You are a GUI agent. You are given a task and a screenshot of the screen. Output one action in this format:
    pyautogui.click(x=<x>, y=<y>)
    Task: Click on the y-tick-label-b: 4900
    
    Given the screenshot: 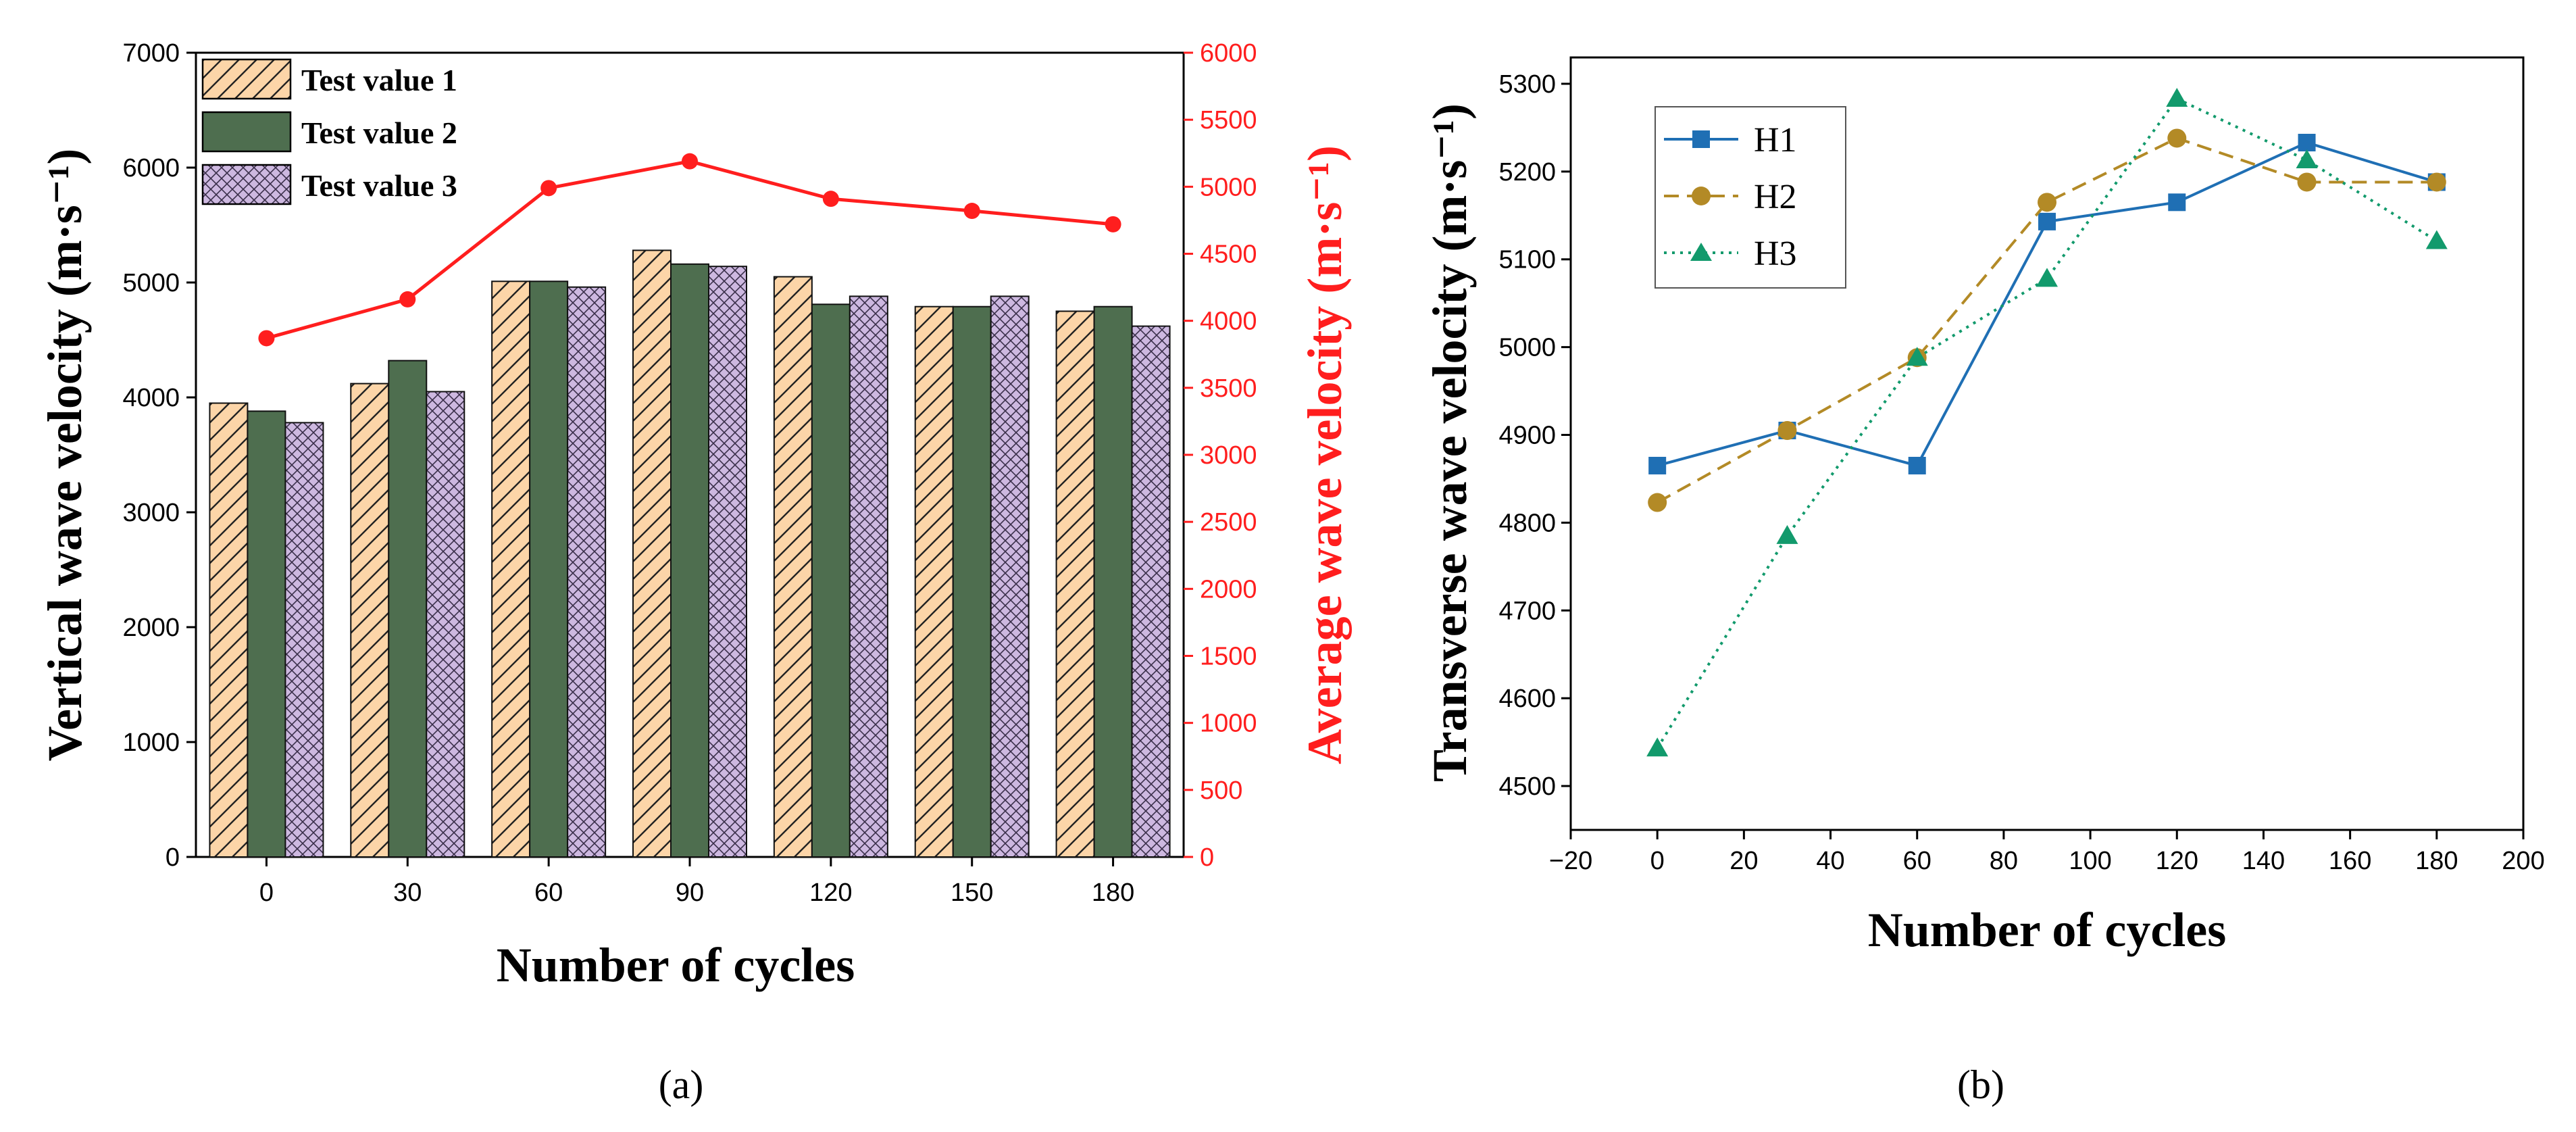 What is the action you would take?
    pyautogui.click(x=1527, y=436)
    